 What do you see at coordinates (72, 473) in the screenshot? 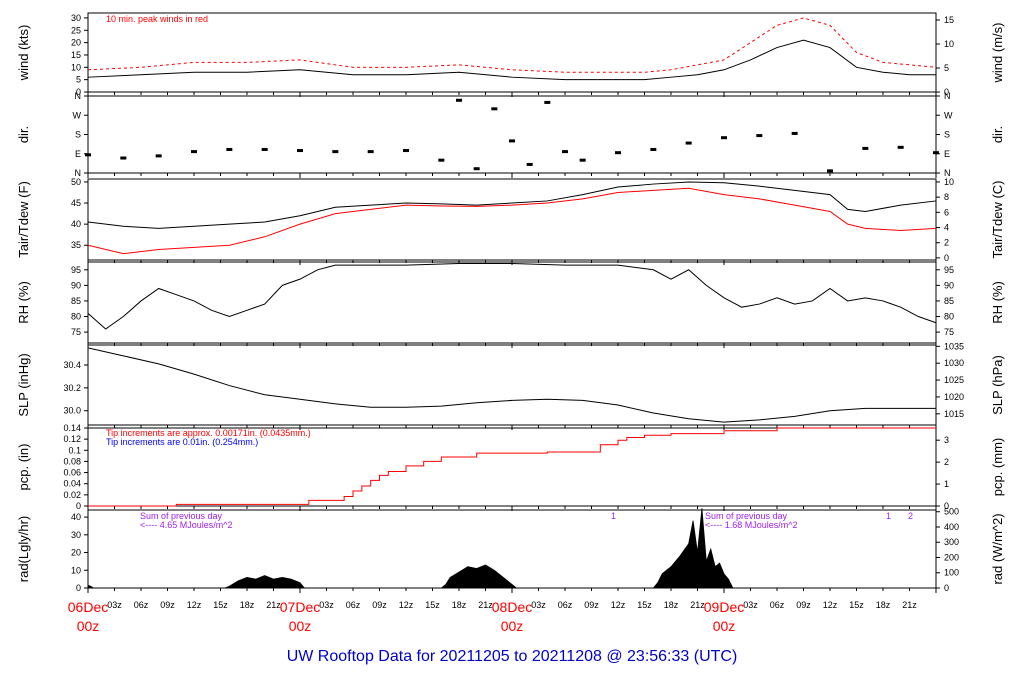
I see `y-tick-label-left: 0.06` at bounding box center [72, 473].